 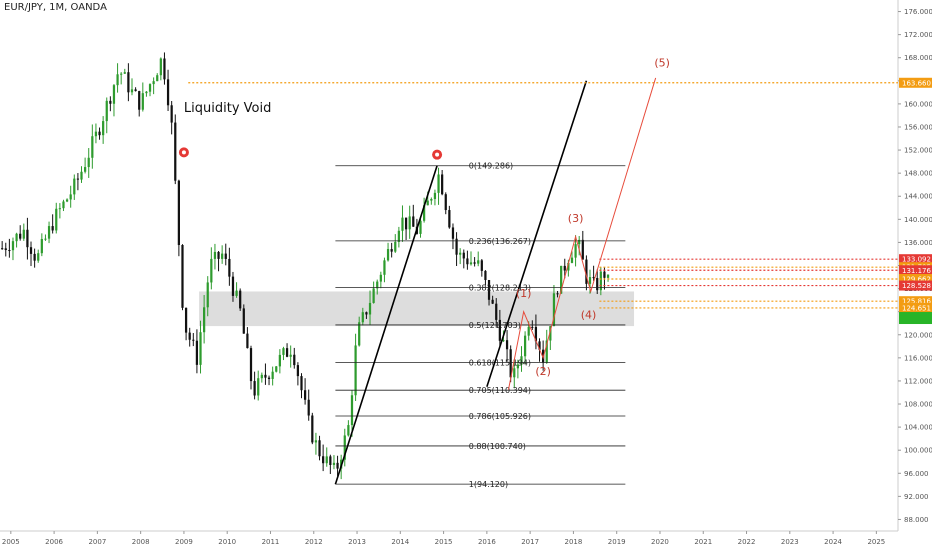 What do you see at coordinates (918, 220) in the screenshot?
I see `price-axis-tick-label: 140.000` at bounding box center [918, 220].